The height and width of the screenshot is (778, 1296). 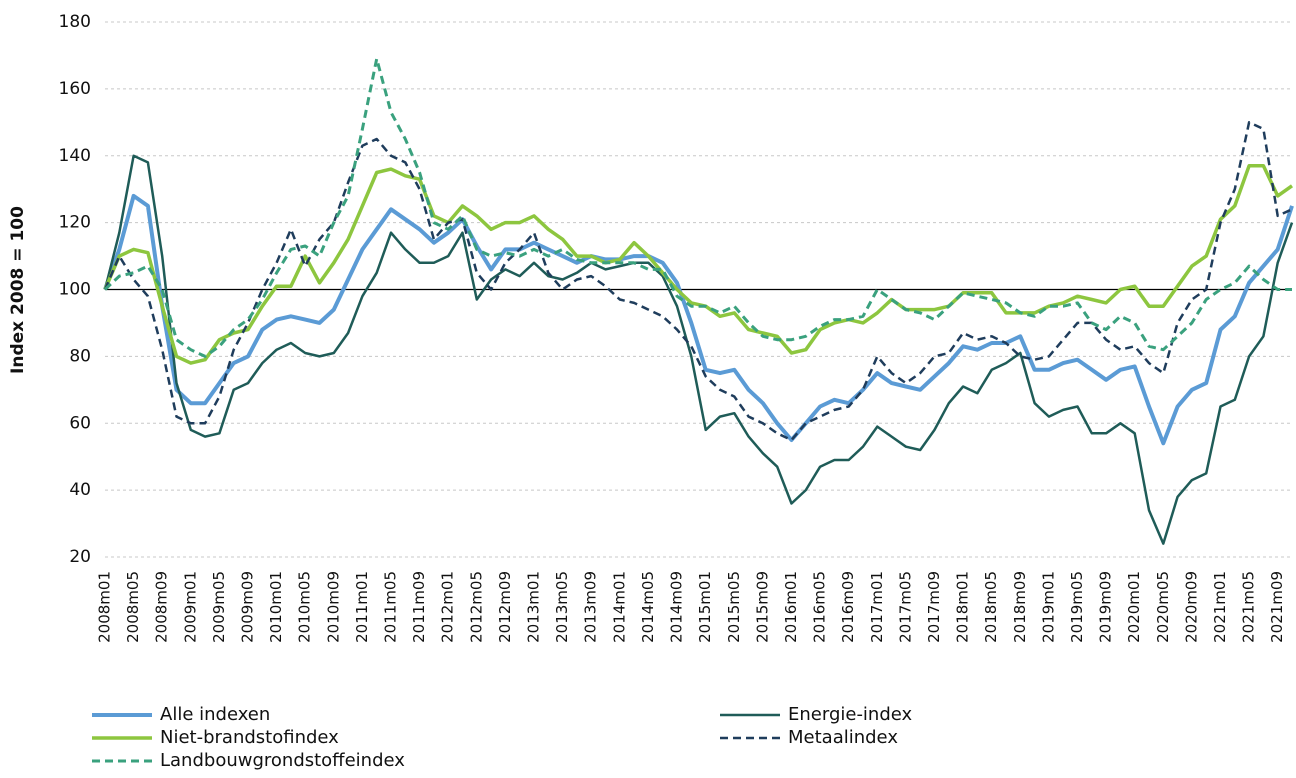 I want to click on x-tick-label: 2008m09, so click(x=162, y=607).